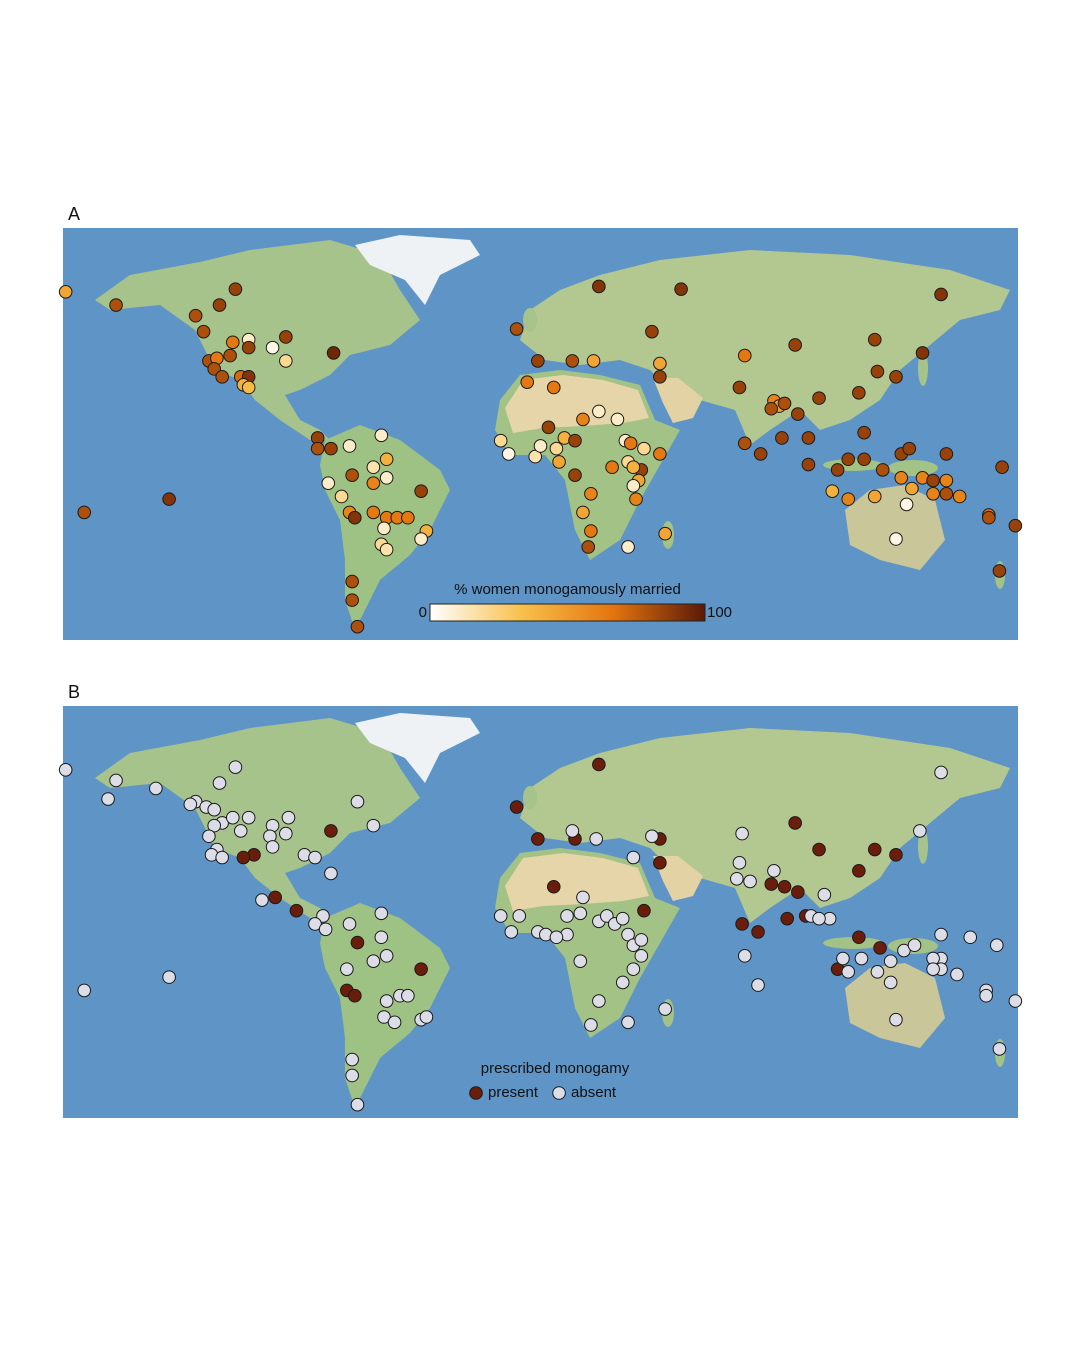  What do you see at coordinates (74, 214) in the screenshot?
I see `panel-label: A` at bounding box center [74, 214].